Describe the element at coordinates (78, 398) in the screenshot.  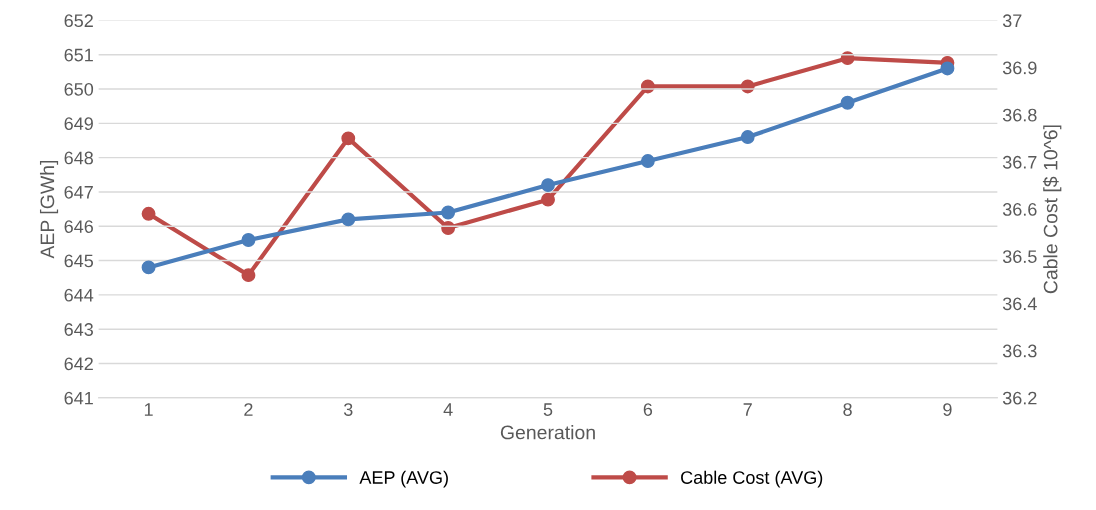
I see `y-tick-label: 641` at that location.